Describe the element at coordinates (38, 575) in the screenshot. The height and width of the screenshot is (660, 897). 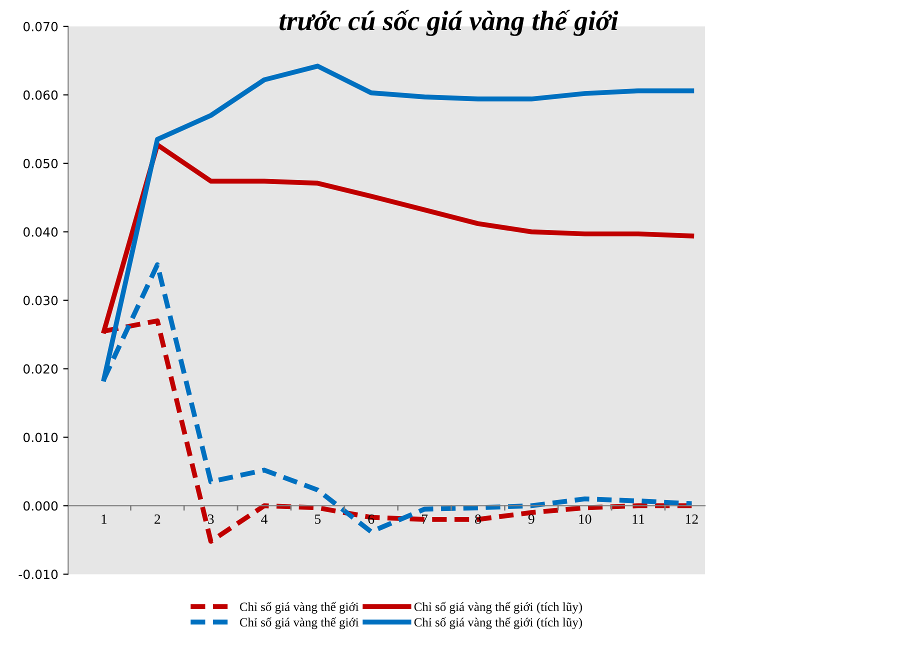
I see `y-tick-label: -0.010` at that location.